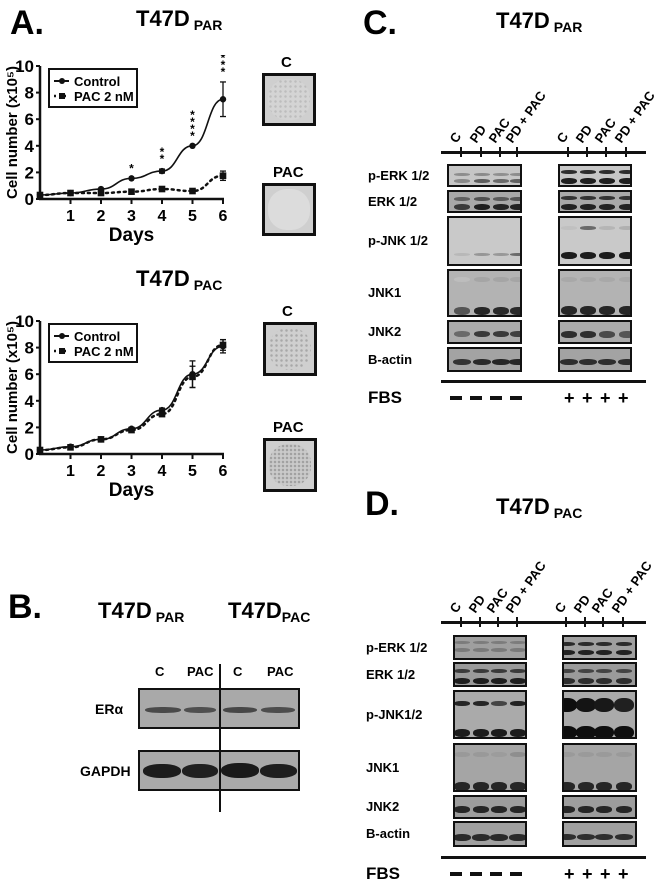 The image size is (663, 884). What do you see at coordinates (490, 834) in the screenshot?
I see `blot-panelD-row6-serum-free` at bounding box center [490, 834].